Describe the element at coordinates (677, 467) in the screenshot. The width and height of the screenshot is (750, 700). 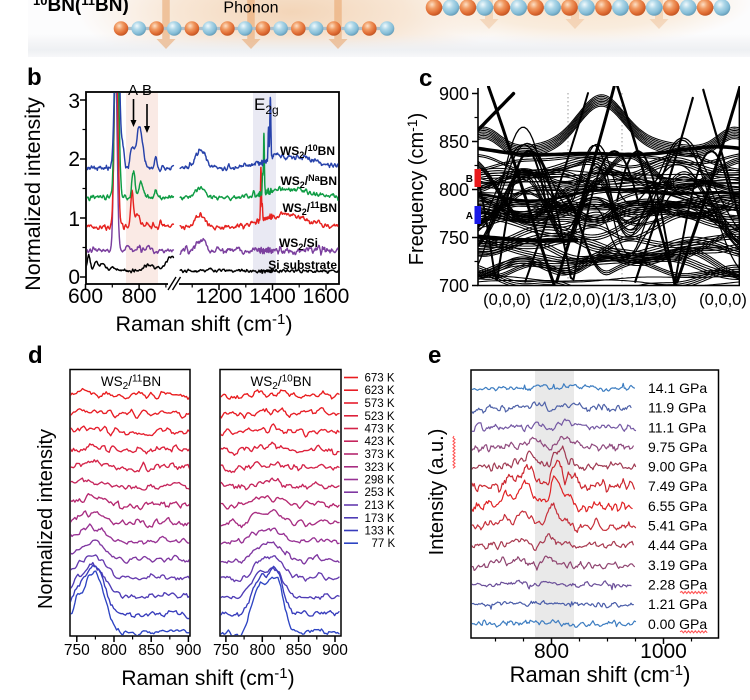
I see `svg-text: 9.00 GPa` at that location.